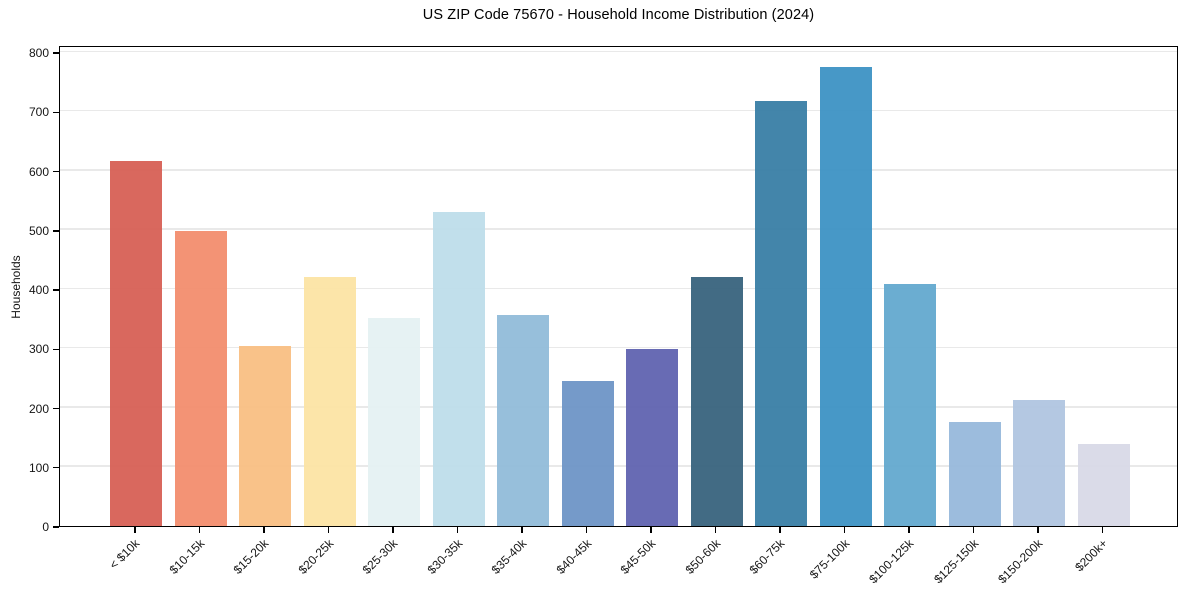  I want to click on x-tick-label-4: $20-25k, so click(315, 556).